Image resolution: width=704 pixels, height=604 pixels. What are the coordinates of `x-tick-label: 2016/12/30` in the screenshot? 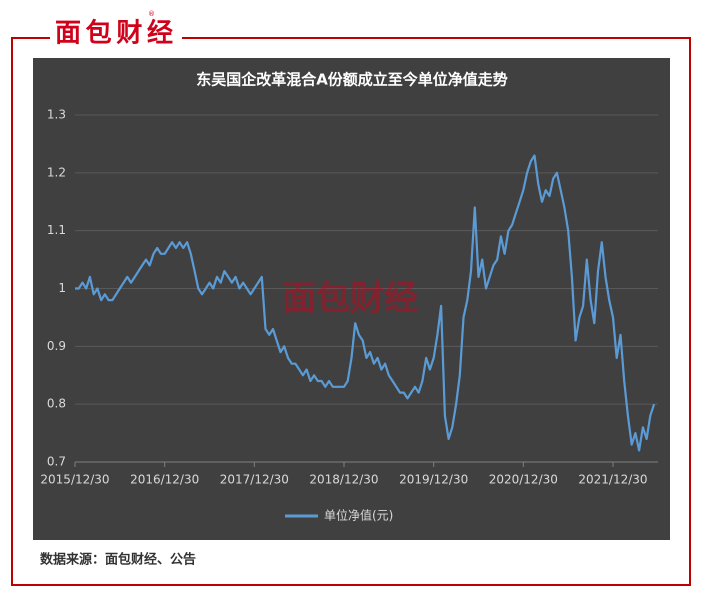 It's located at (164, 480).